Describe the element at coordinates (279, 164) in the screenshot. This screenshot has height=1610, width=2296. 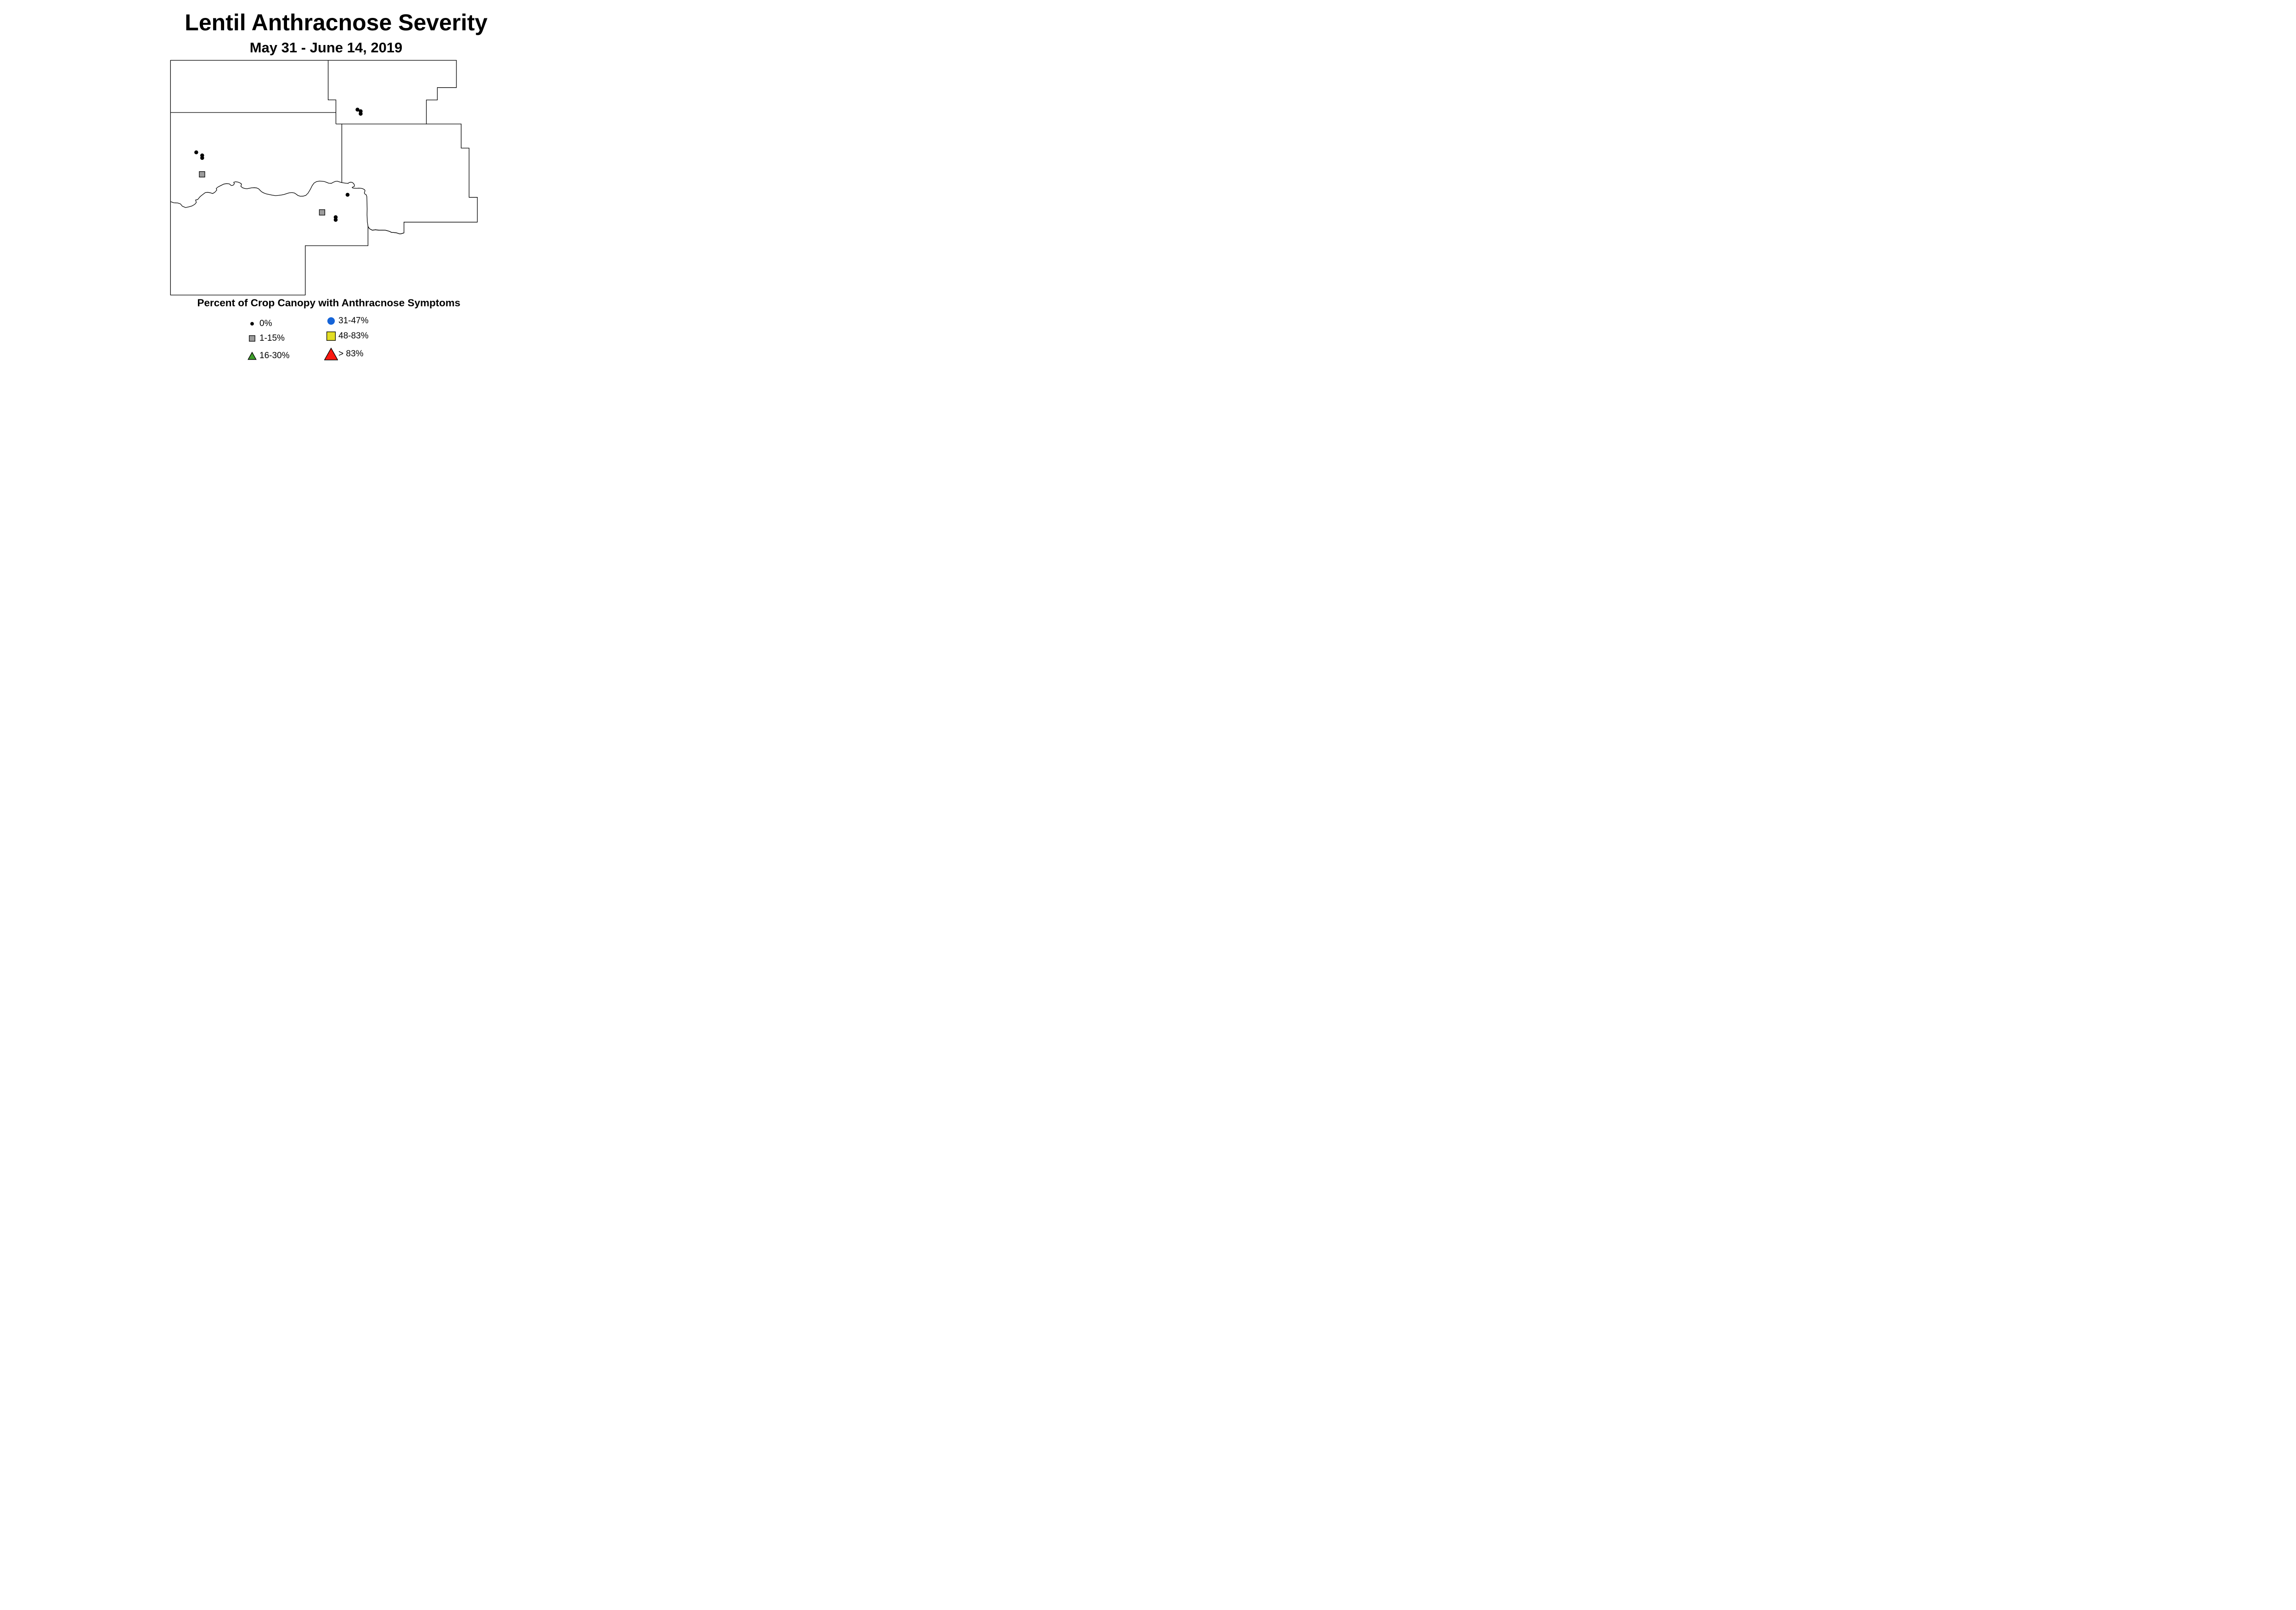
I see `map-points-layer` at that location.